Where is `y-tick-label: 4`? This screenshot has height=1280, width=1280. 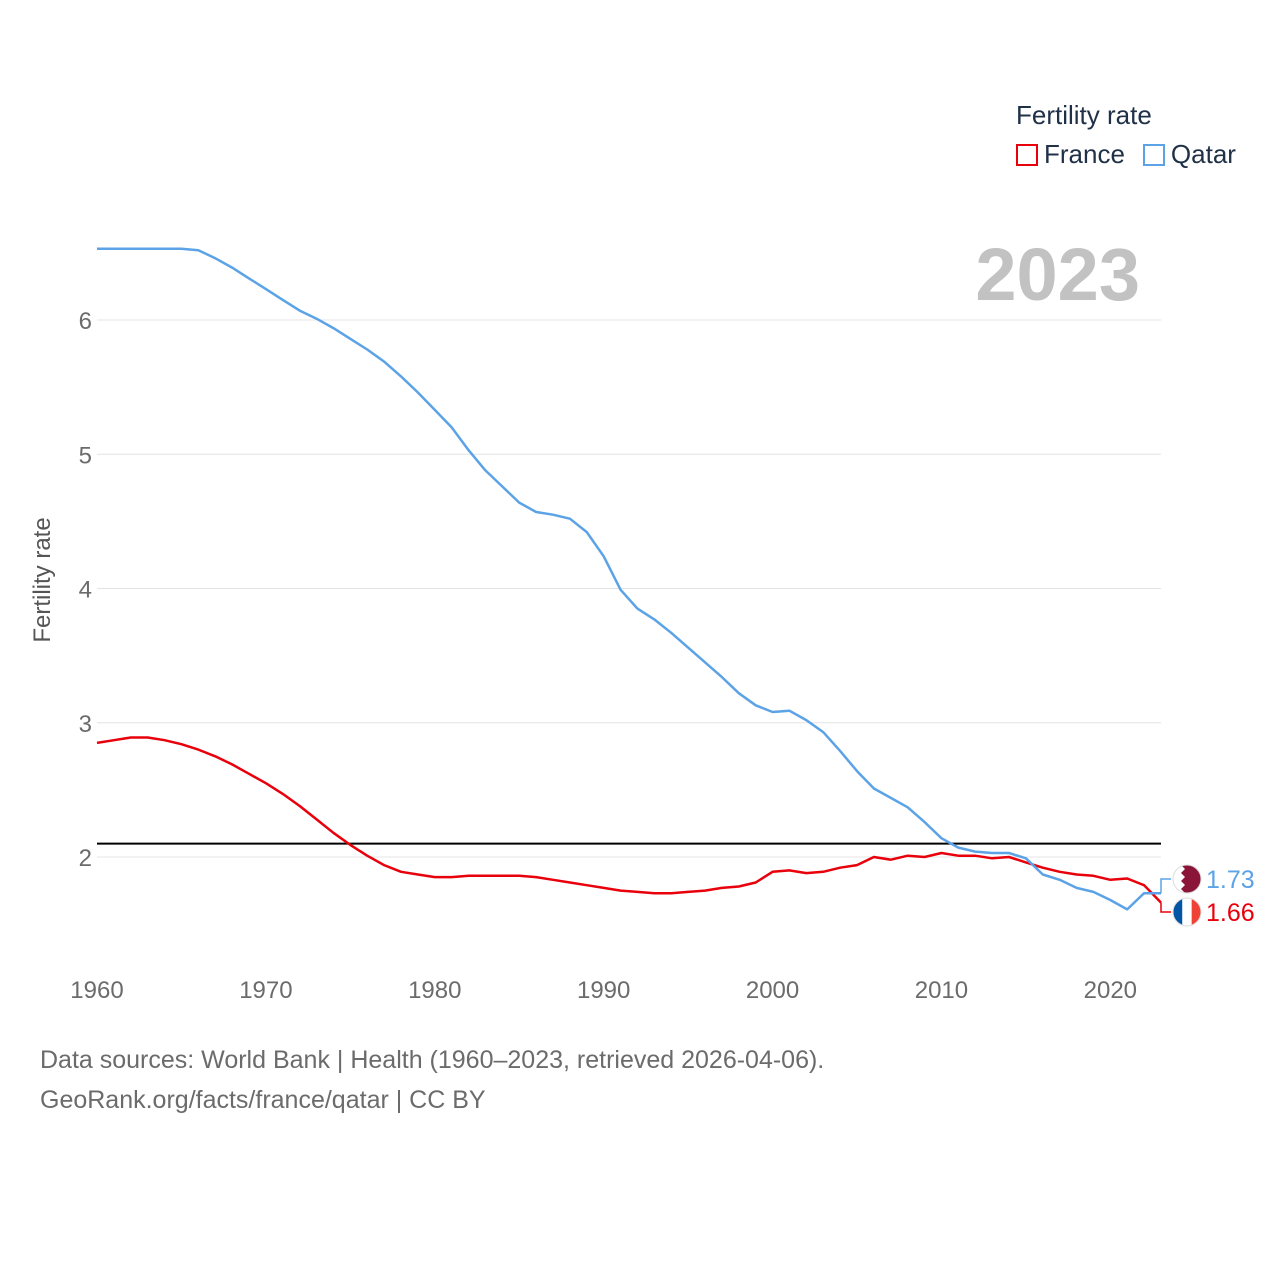
y-tick-label: 4 is located at coordinates (85, 590).